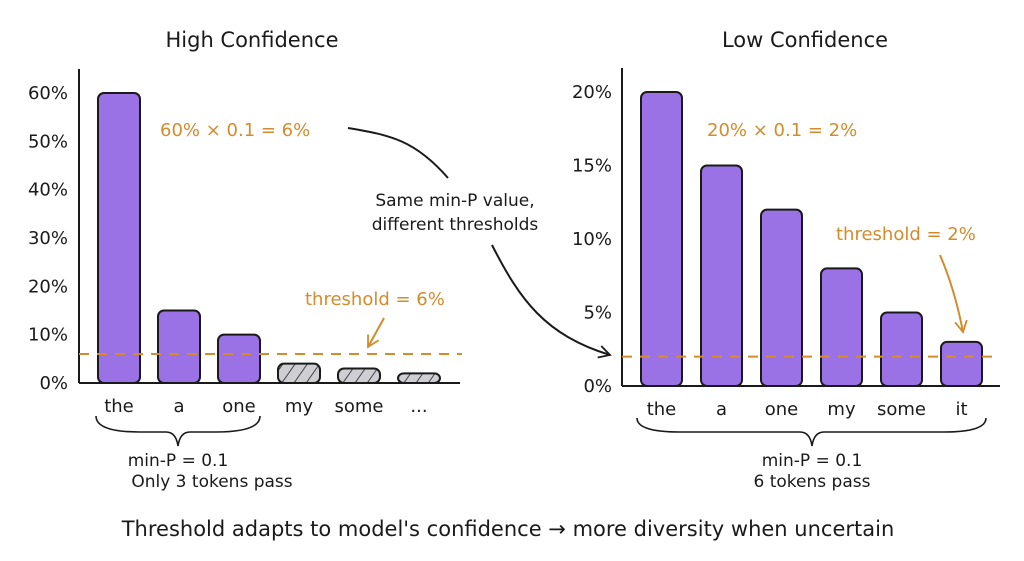  Describe the element at coordinates (807, 409) in the screenshot. I see `category-labels: the a one my some it` at that location.